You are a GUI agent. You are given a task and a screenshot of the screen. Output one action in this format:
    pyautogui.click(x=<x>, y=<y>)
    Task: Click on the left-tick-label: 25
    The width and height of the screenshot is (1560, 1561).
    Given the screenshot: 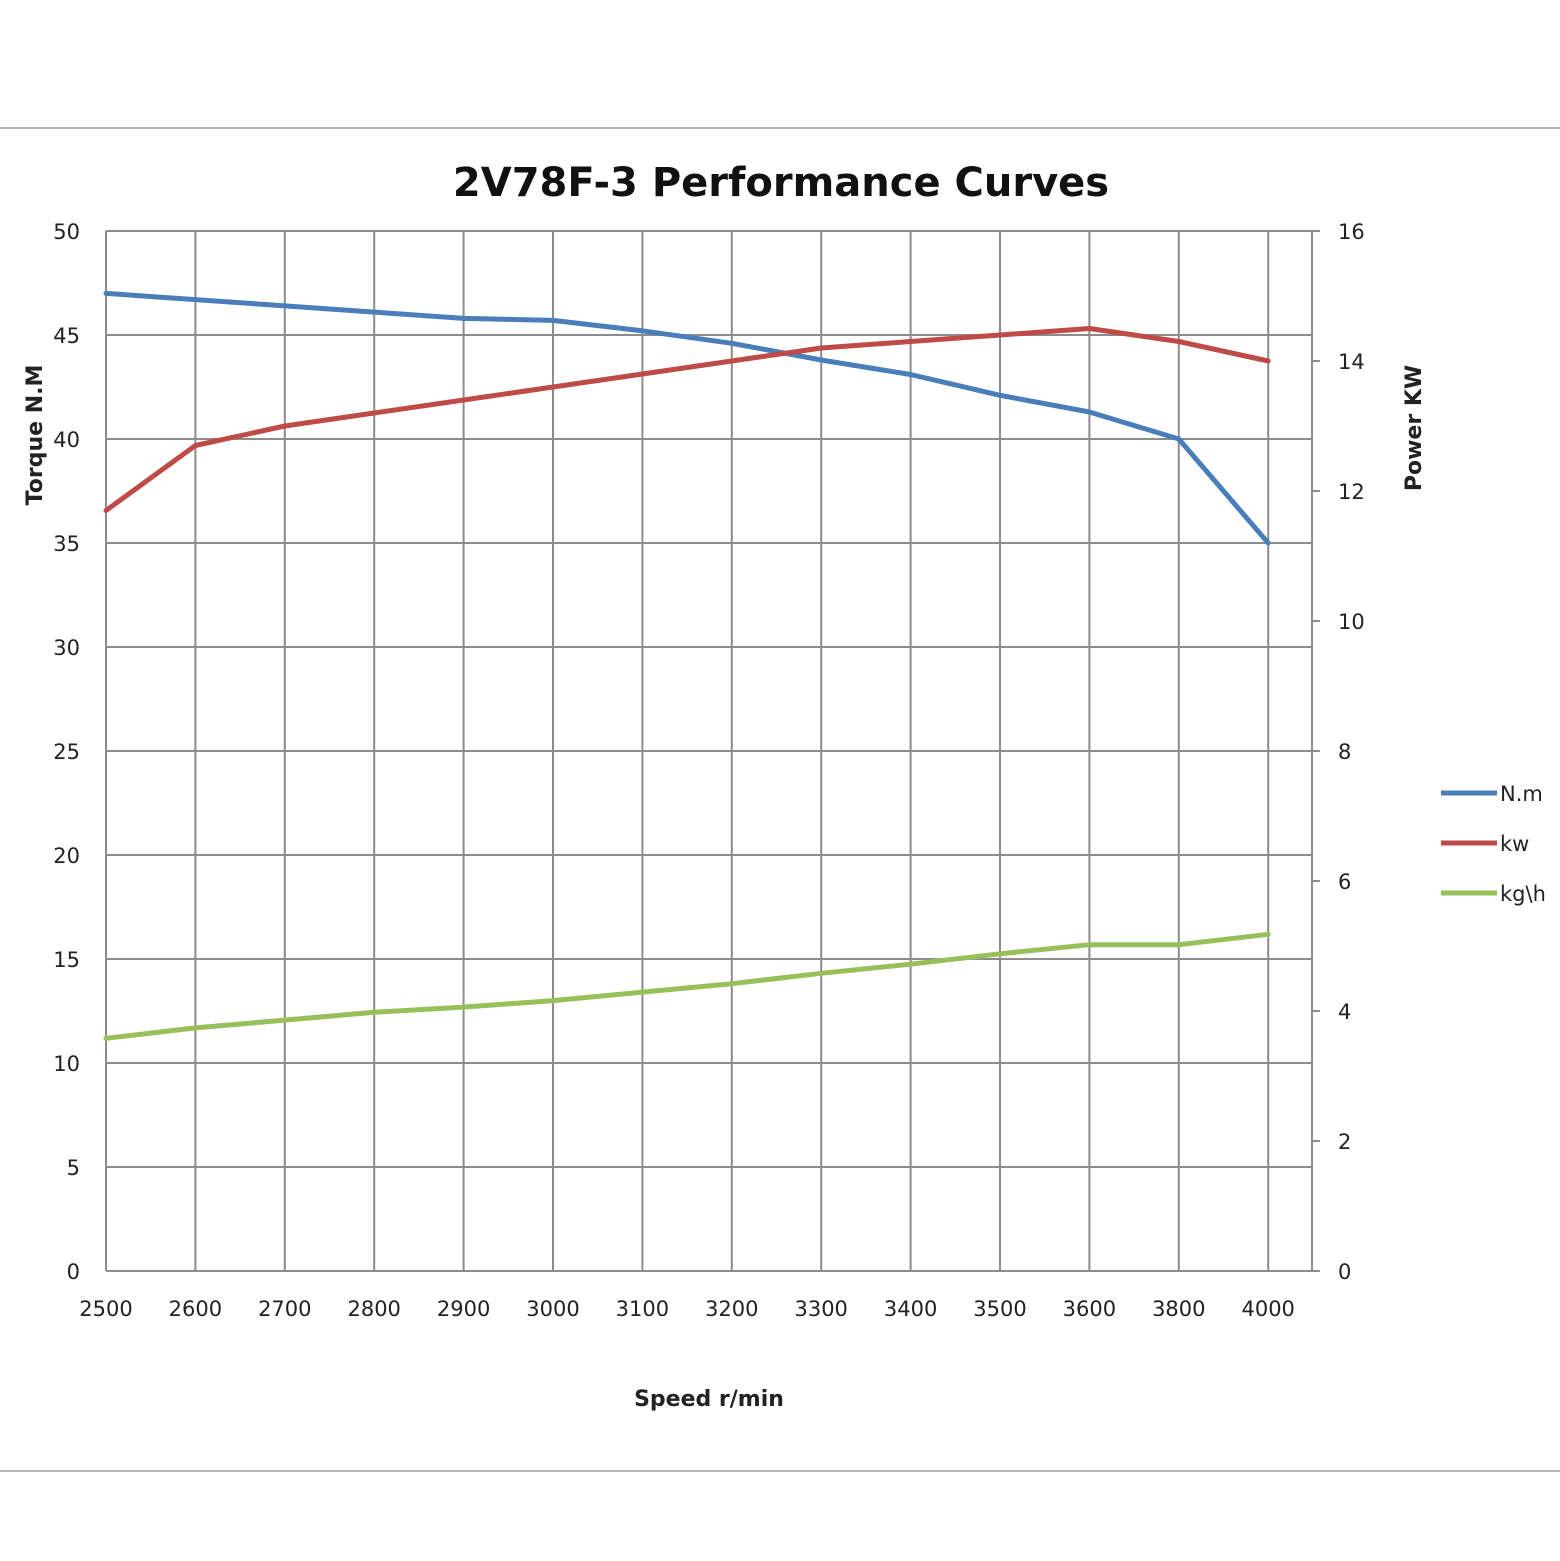 What is the action you would take?
    pyautogui.click(x=66, y=752)
    